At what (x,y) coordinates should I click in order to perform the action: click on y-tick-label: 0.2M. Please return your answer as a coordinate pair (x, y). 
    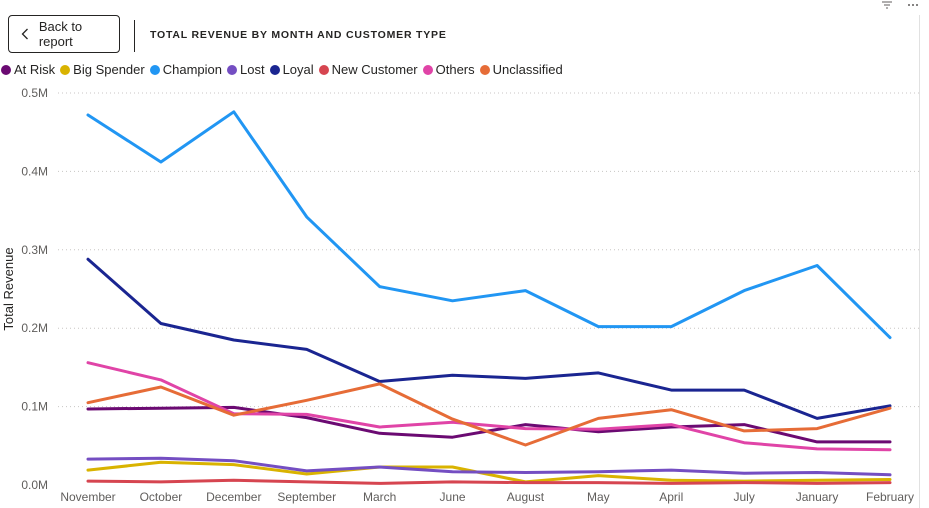
    Looking at the image, I should click on (34, 328).